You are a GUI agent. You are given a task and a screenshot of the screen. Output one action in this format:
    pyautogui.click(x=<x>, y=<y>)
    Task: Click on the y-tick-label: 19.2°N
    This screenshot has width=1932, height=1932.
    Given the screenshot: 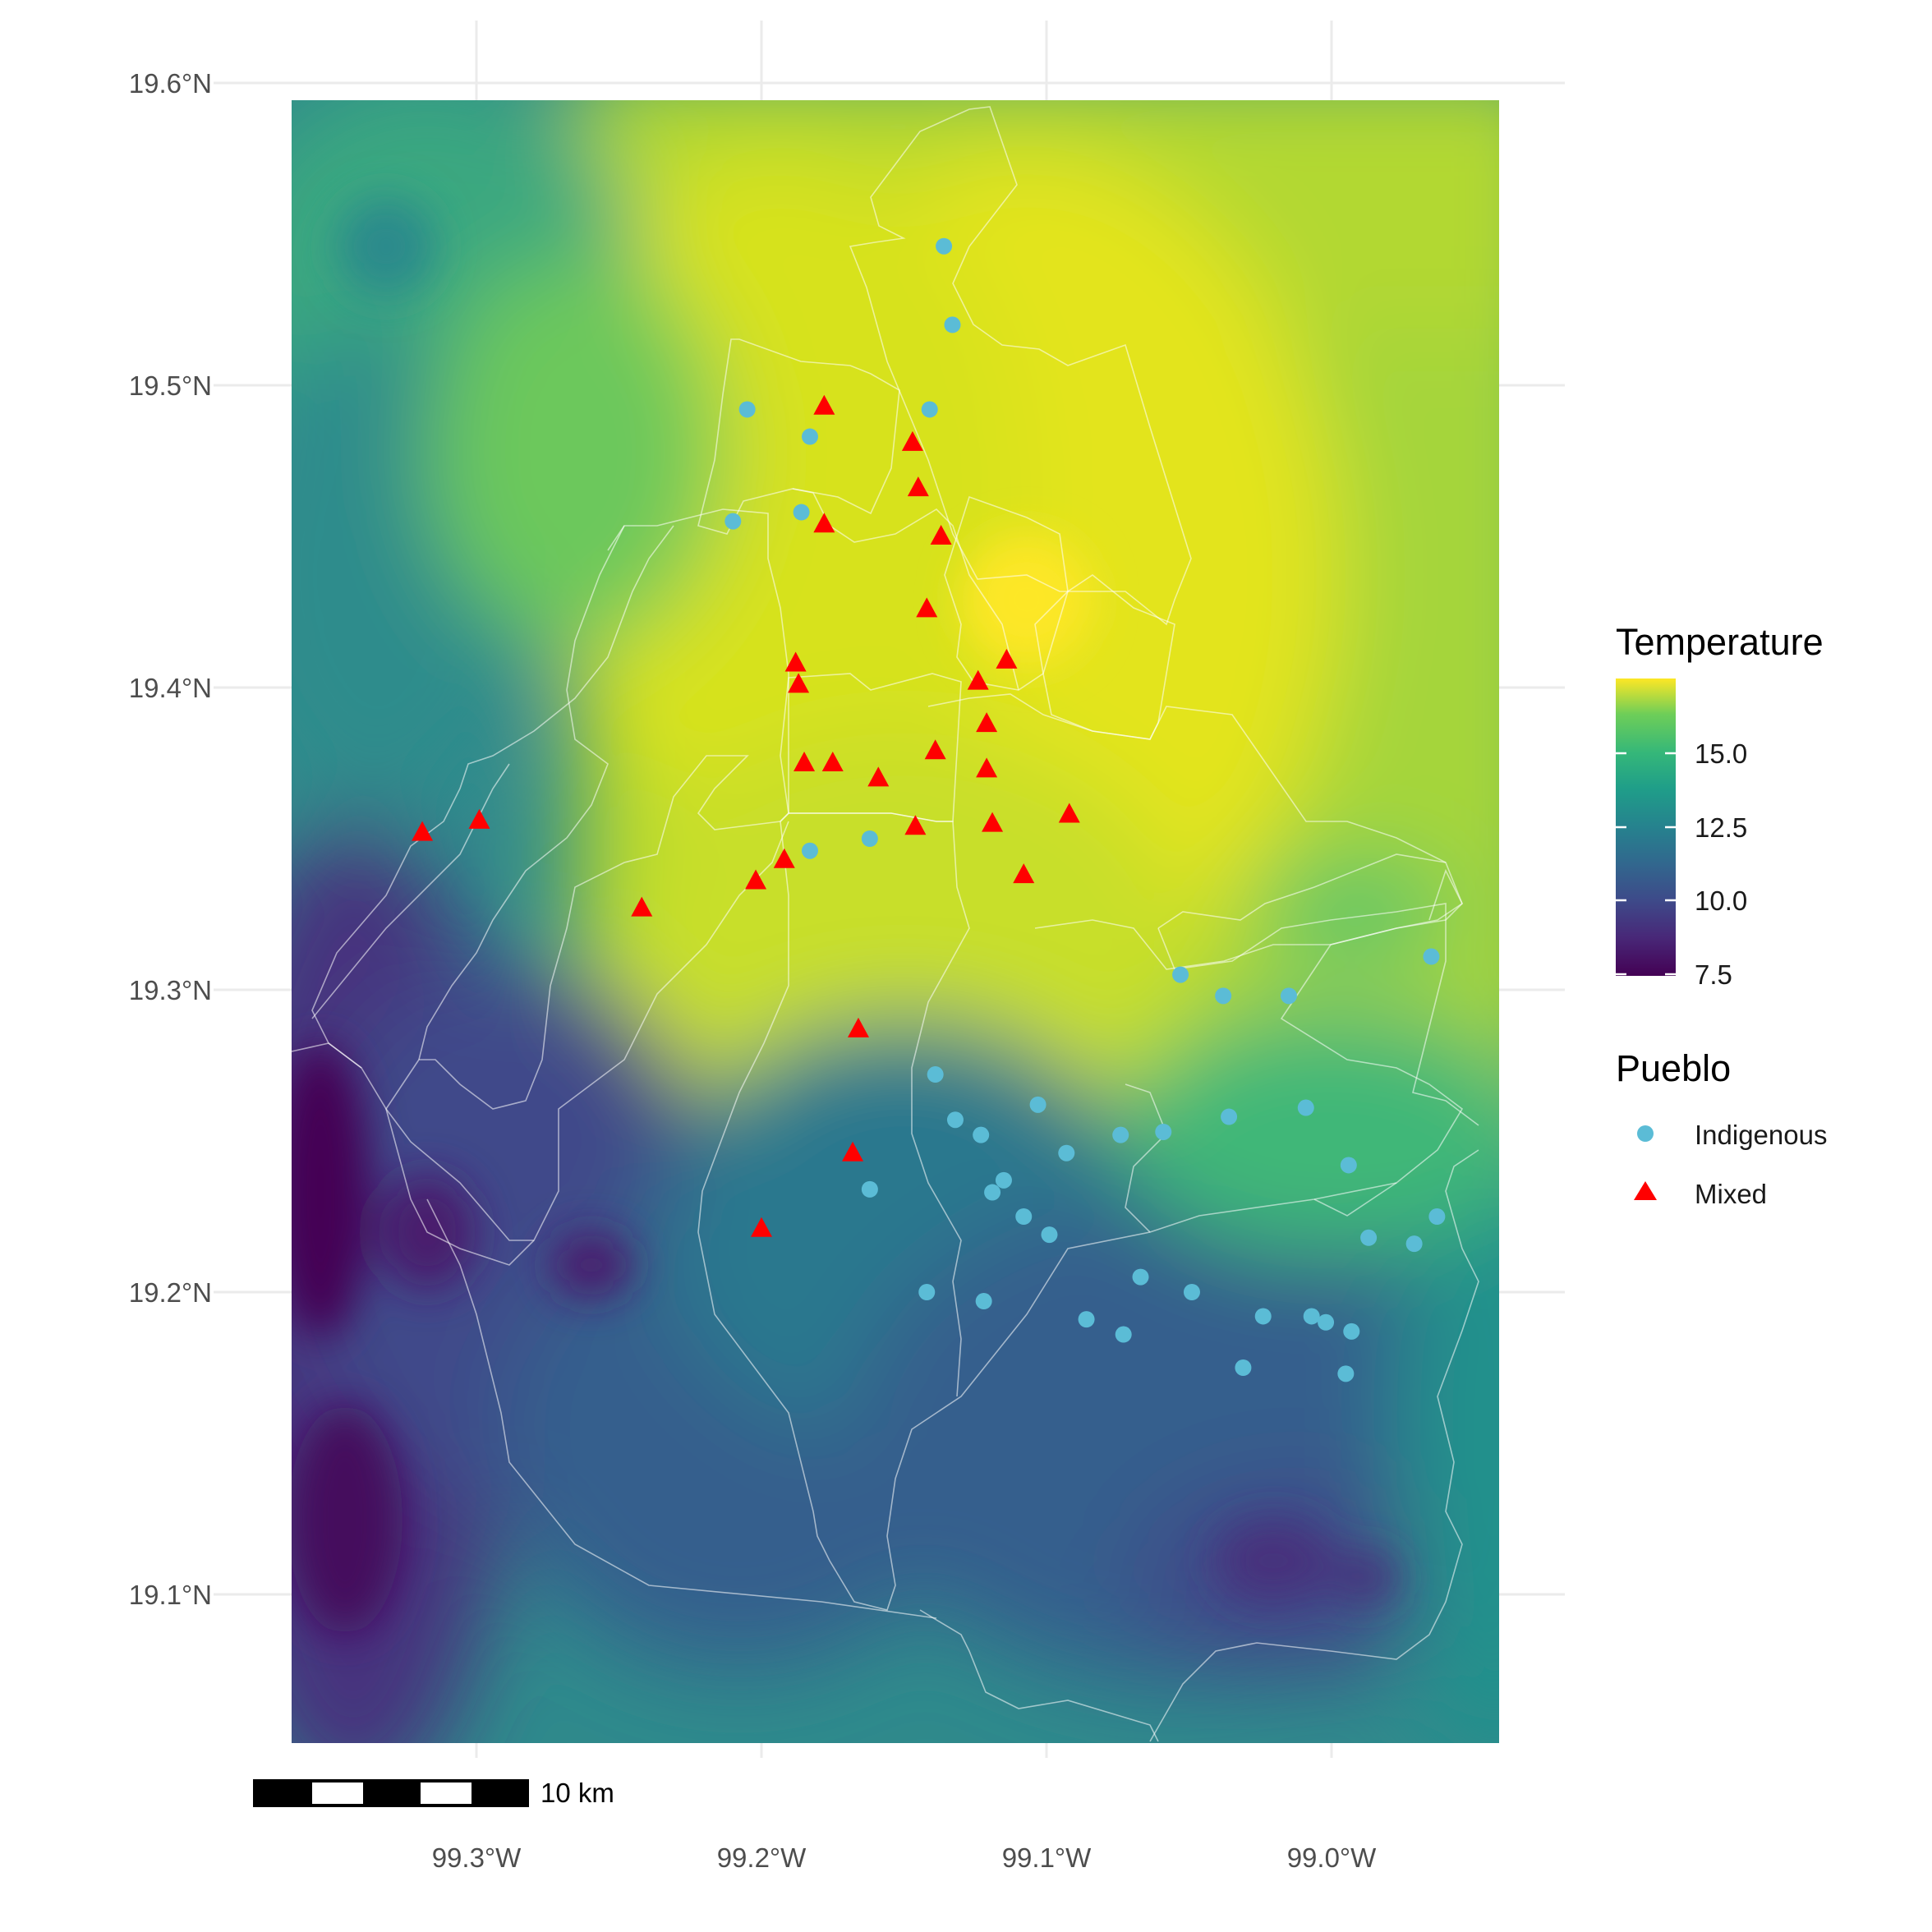 What is the action you would take?
    pyautogui.click(x=170, y=1292)
    